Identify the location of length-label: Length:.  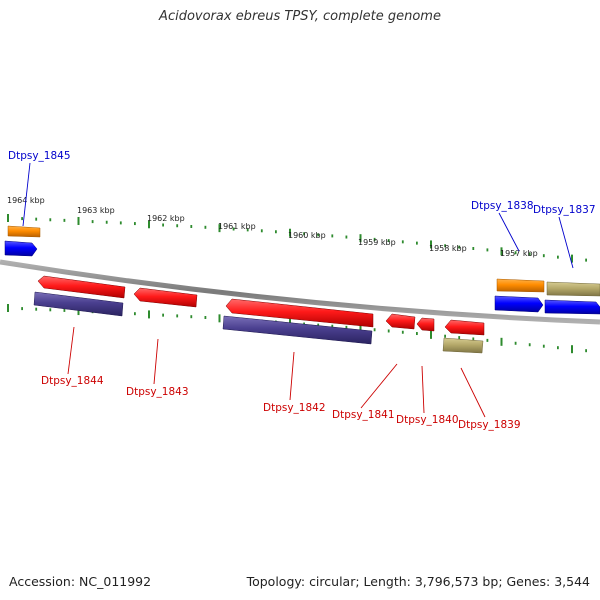
(387, 581).